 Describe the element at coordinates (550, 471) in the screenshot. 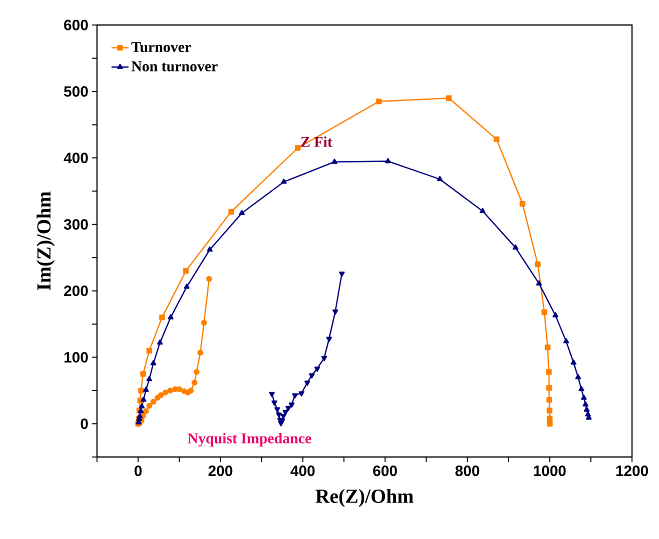

I see `x-tick-label: 1000` at that location.